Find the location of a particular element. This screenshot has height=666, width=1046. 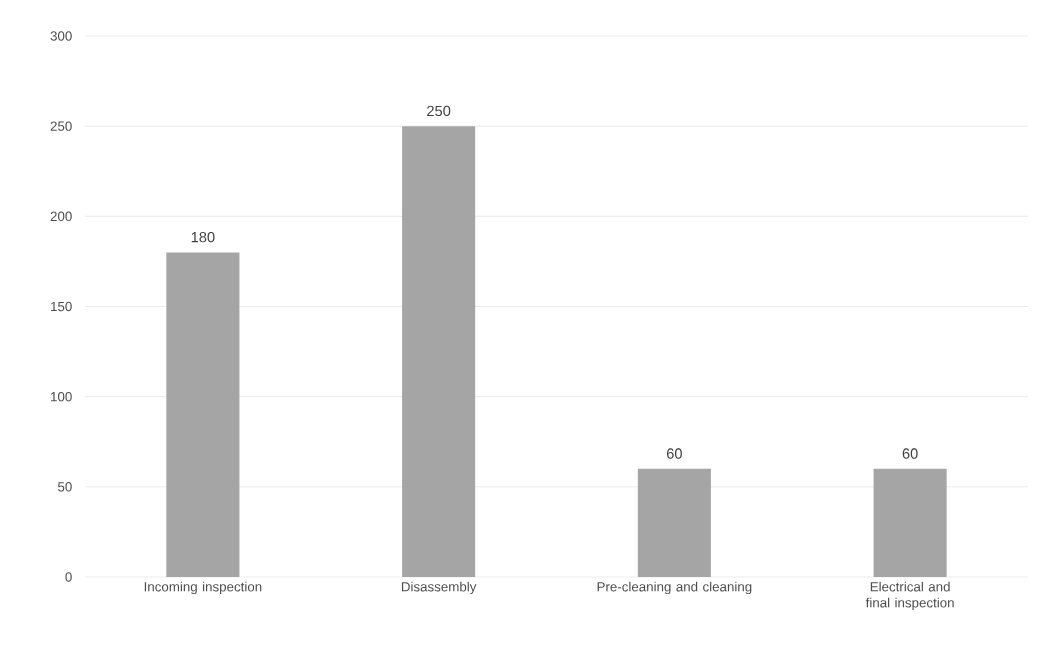

data-label: 180 is located at coordinates (203, 237).